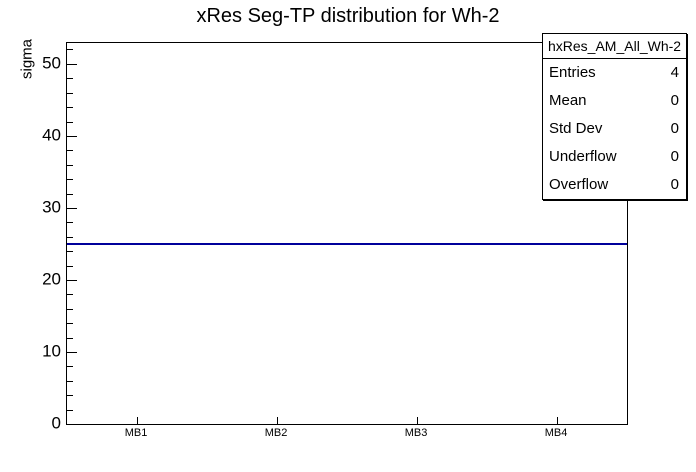 This screenshot has width=696, height=472. What do you see at coordinates (348, 16) in the screenshot?
I see `chart-title: xRes Seg-TP distribution for Wh-2` at bounding box center [348, 16].